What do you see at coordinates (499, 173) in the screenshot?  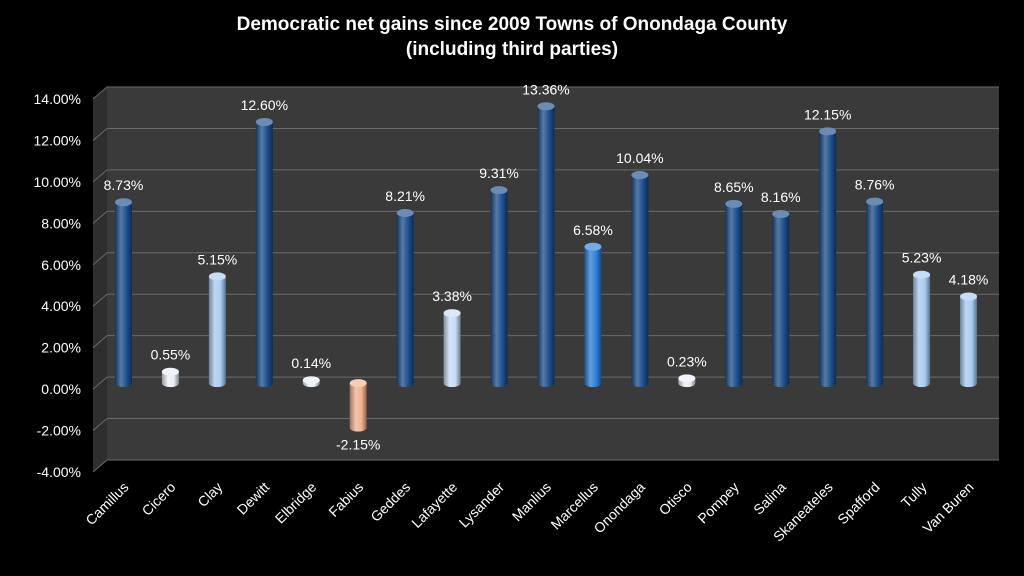 I see `data-label: 9.31%` at bounding box center [499, 173].